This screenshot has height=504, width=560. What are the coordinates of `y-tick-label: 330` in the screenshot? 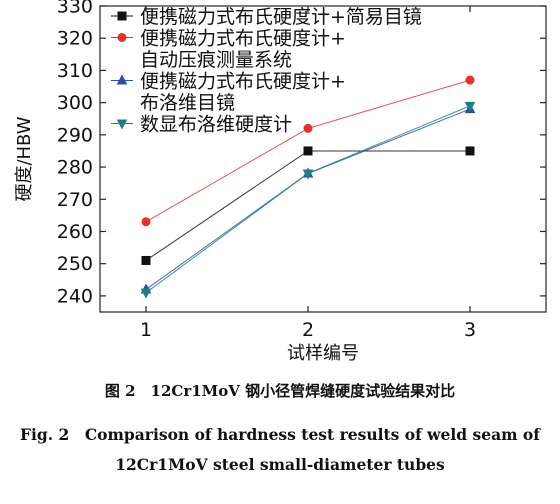 It's located at (75, 9).